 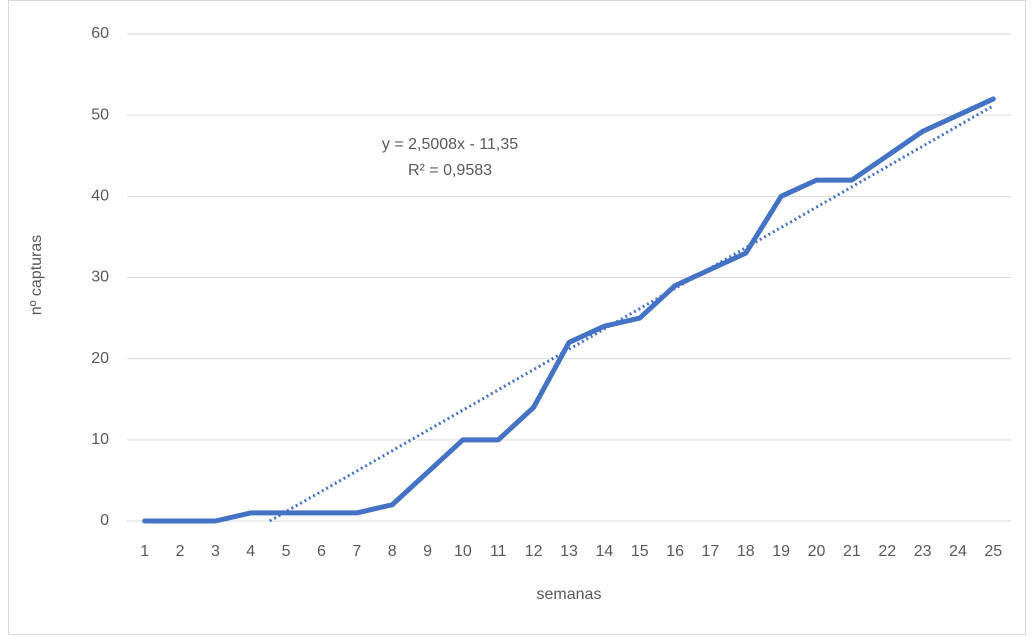 I want to click on x-tick-label: 11, so click(x=498, y=551).